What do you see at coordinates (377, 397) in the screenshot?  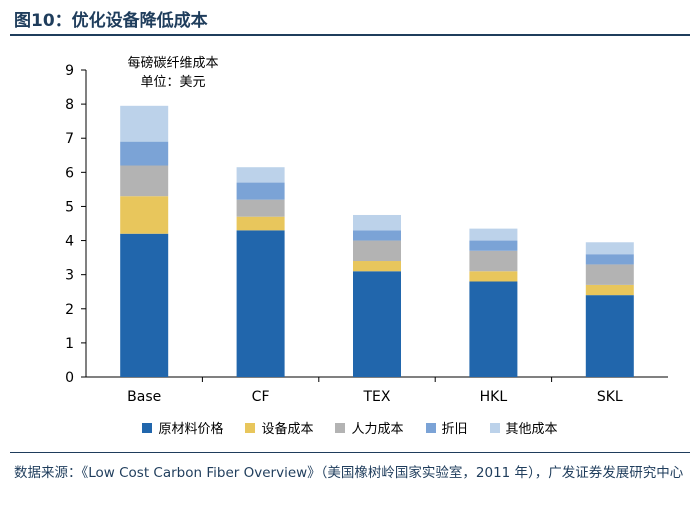 I see `x-tick-label: TEX` at bounding box center [377, 397].